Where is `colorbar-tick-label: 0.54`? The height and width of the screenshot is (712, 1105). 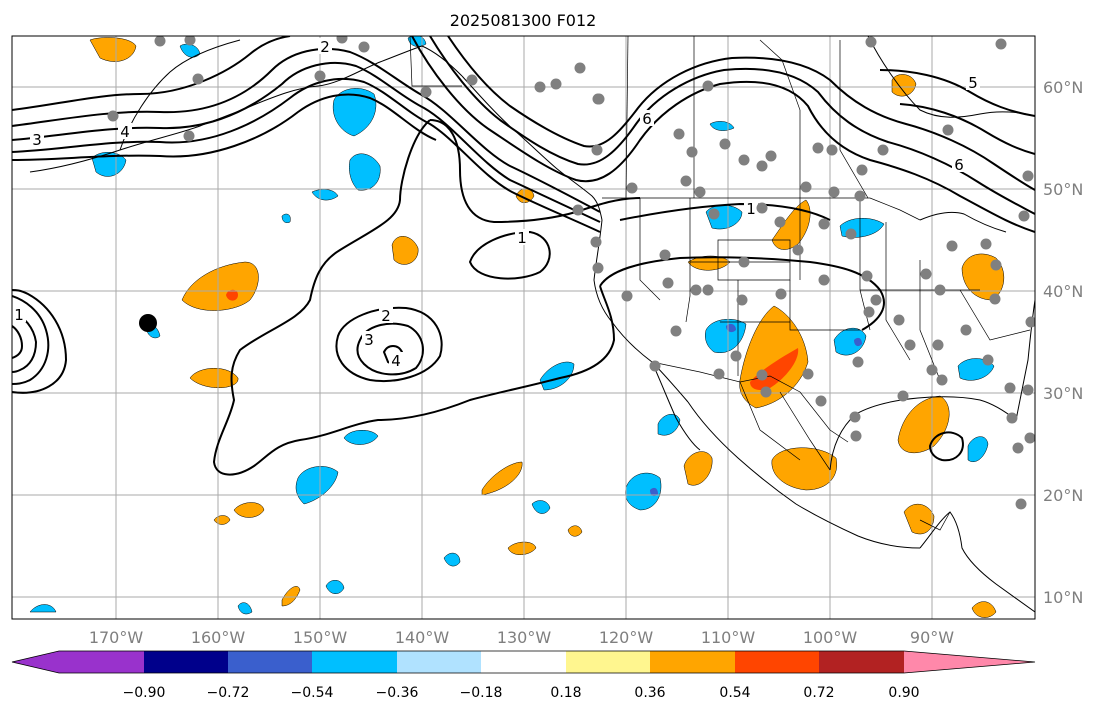
colorbar-tick-label: 0.54 is located at coordinates (734, 693).